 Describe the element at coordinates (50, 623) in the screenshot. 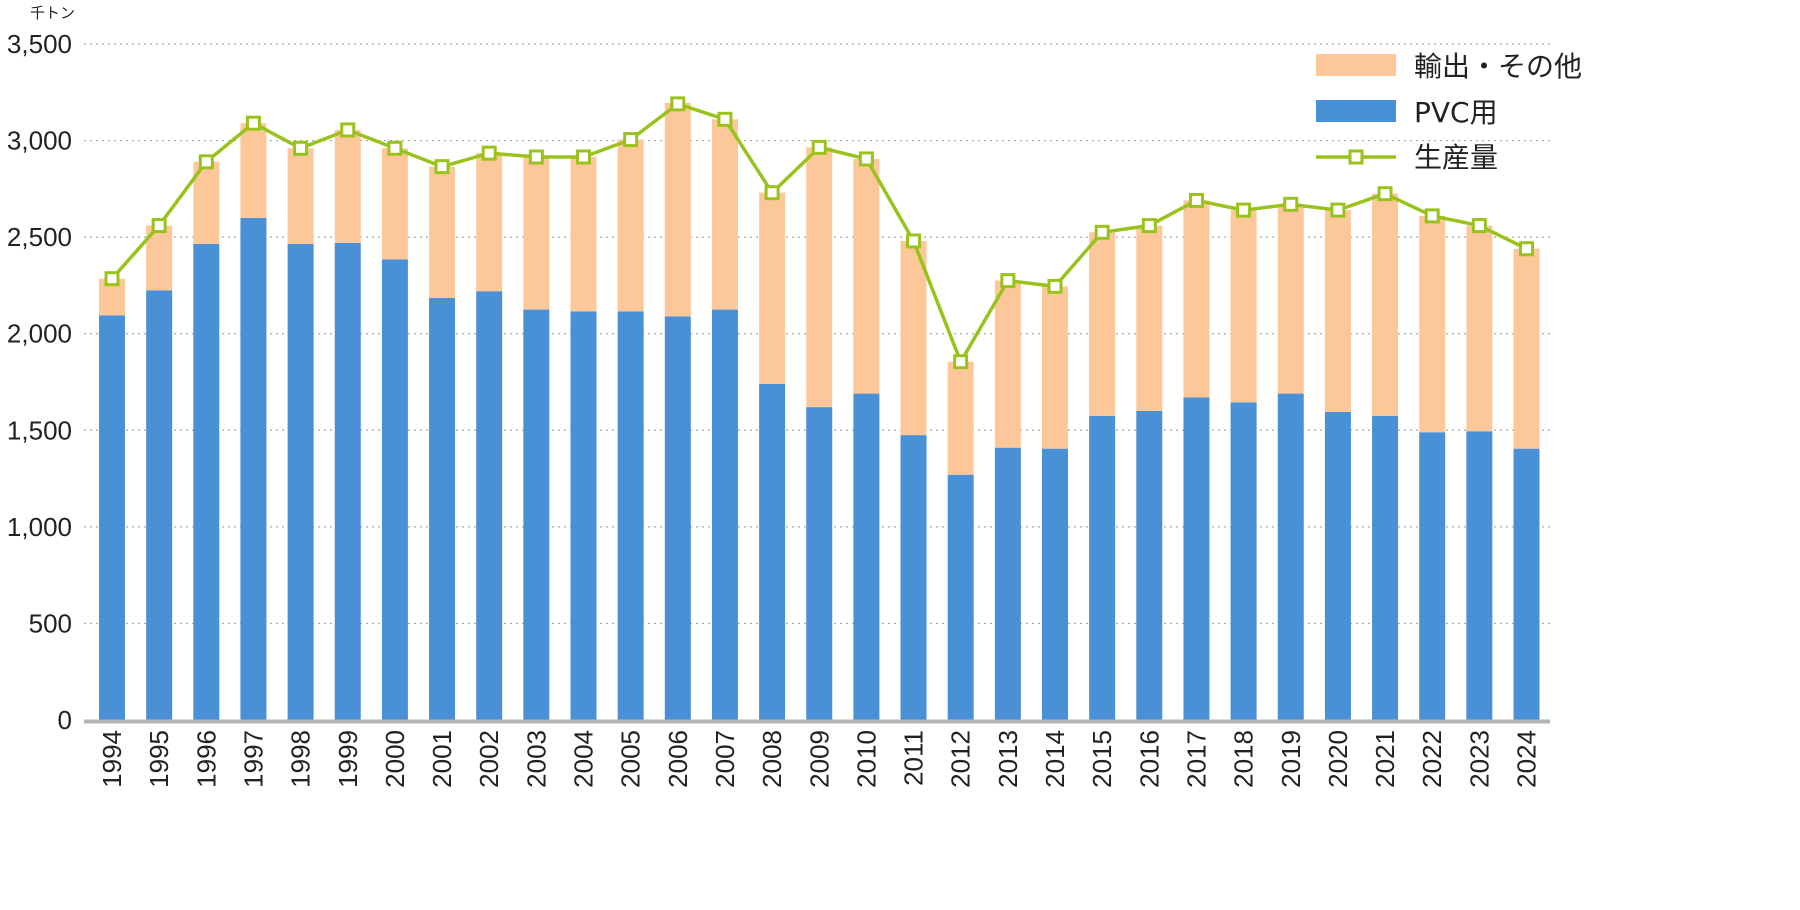

I see `y-tick-label: 500` at that location.